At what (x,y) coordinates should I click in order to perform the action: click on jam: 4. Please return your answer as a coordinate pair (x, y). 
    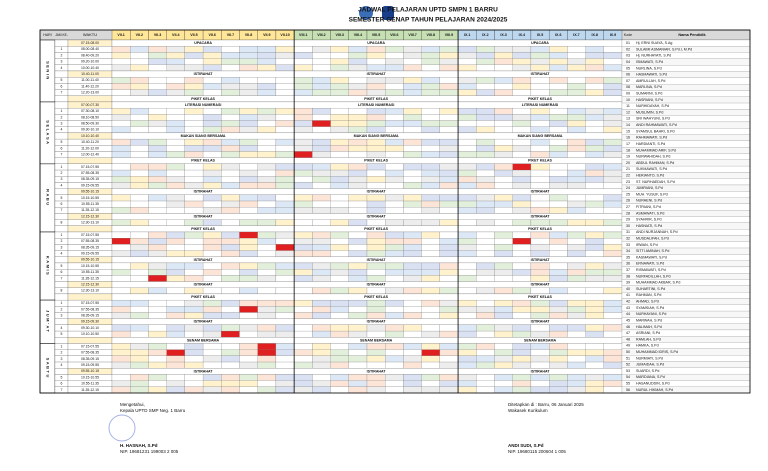
    Looking at the image, I should click on (62, 254).